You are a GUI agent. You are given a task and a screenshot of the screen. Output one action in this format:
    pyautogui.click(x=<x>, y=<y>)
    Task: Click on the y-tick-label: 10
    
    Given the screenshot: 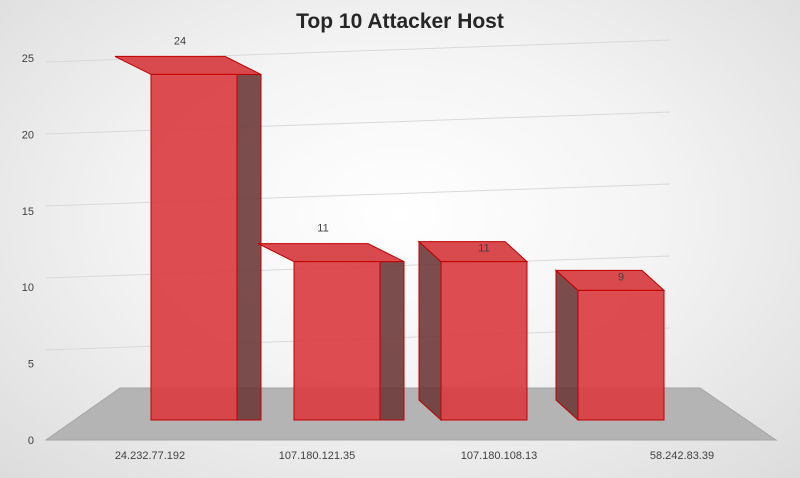 What is the action you would take?
    pyautogui.click(x=28, y=288)
    